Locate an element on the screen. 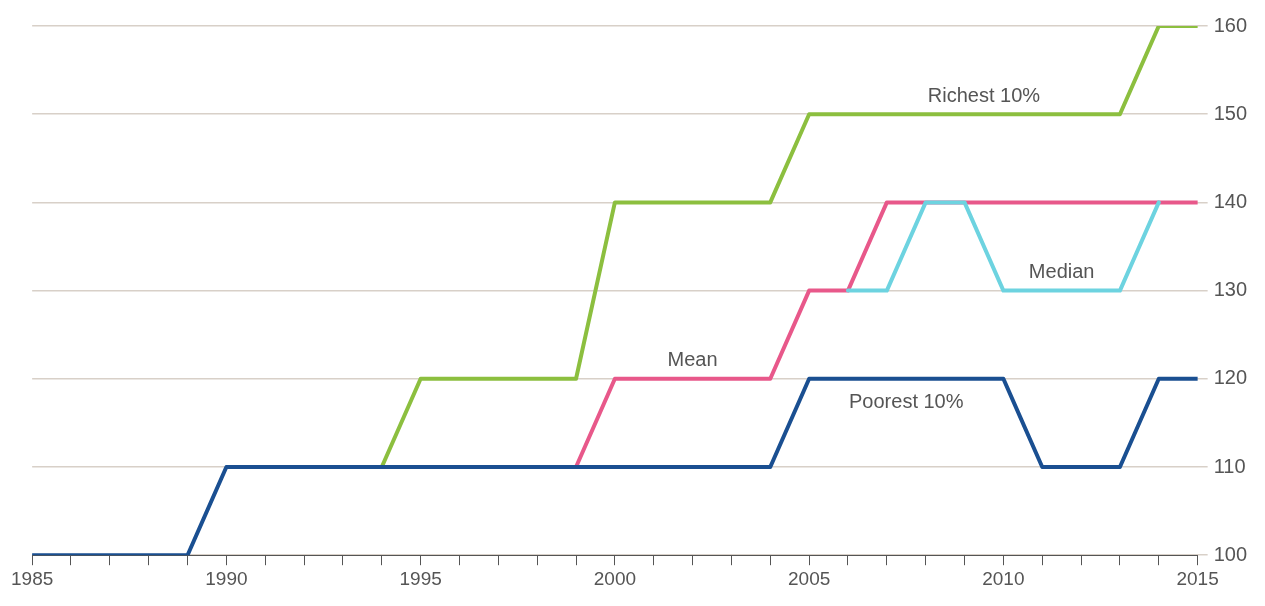 Image resolution: width=1265 pixels, height=606 pixels. x-tick-label: 1990 is located at coordinates (226, 578).